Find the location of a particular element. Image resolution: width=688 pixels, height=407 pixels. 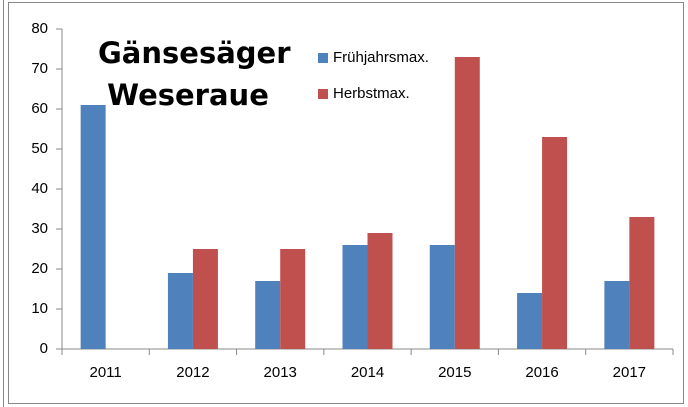

x-tick-label: 2015 is located at coordinates (454, 372).